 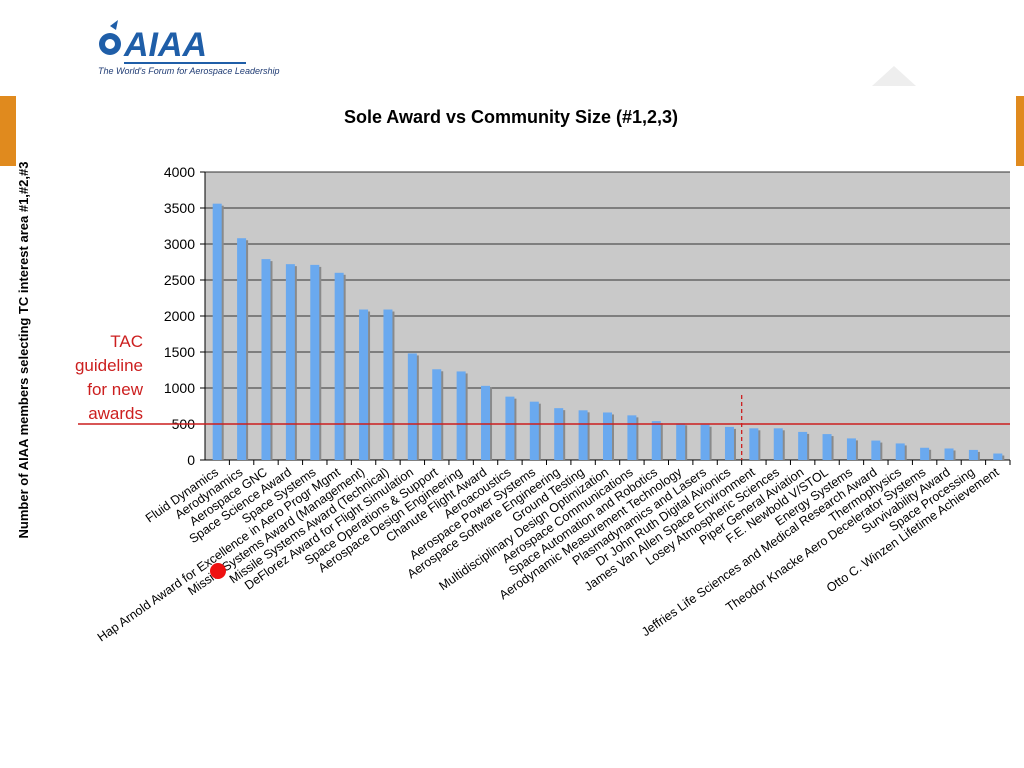 What do you see at coordinates (108, 365) in the screenshot?
I see `annotation-line: guideline` at bounding box center [108, 365].